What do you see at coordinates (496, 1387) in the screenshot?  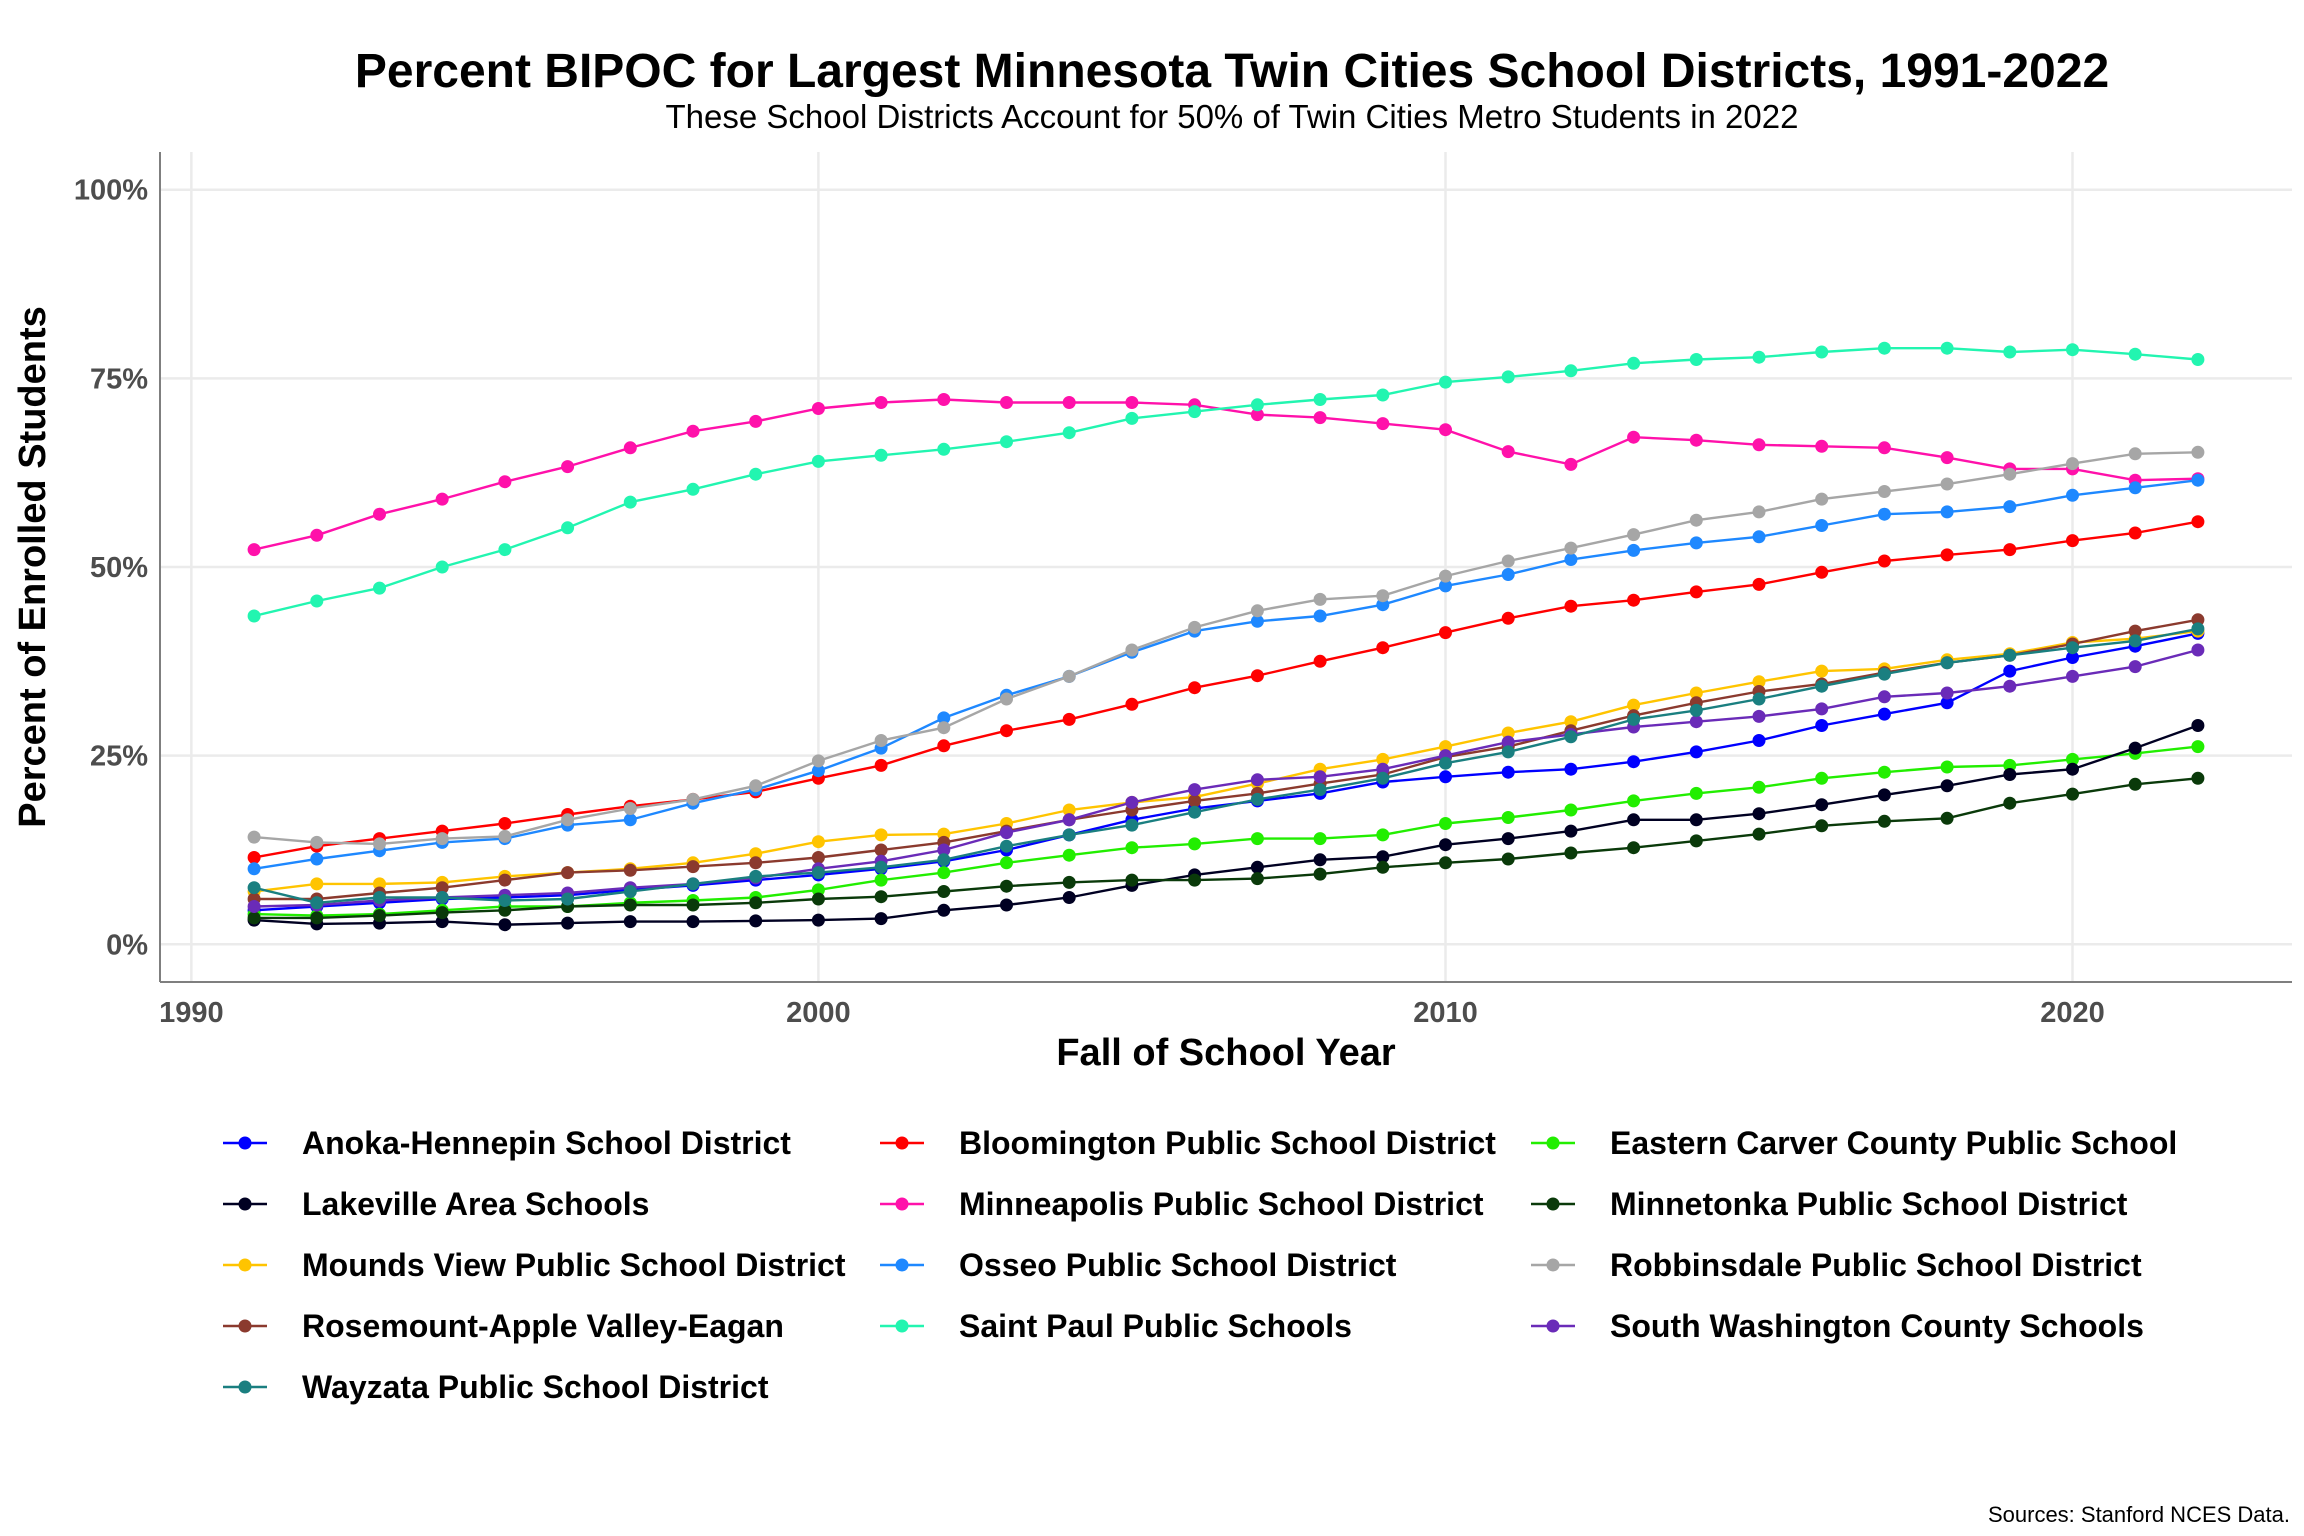 I see `legend-item: Wayzata Public School District` at bounding box center [496, 1387].